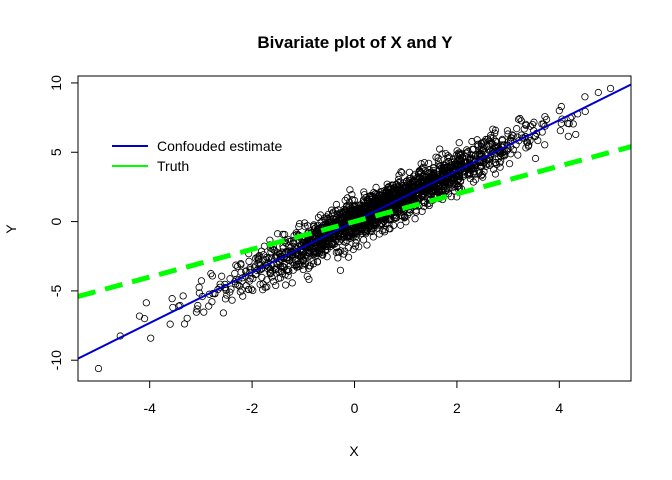  What do you see at coordinates (457, 408) in the screenshot?
I see `x-tick-label: 2` at bounding box center [457, 408].